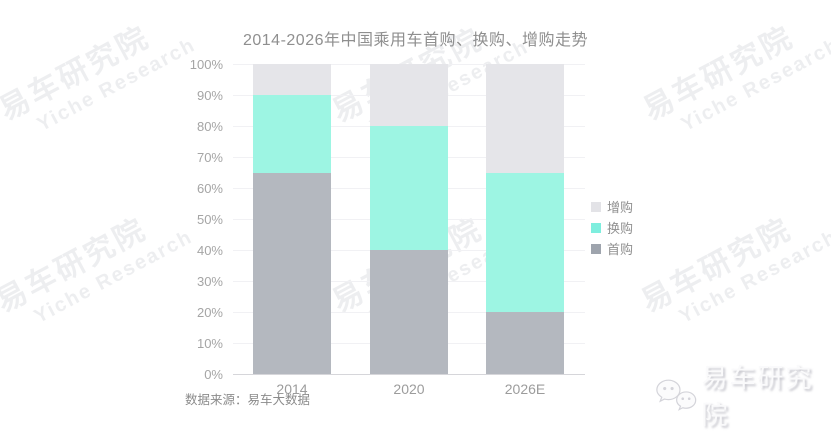 This screenshot has width=831, height=432. Describe the element at coordinates (620, 249) in the screenshot. I see `legend-label: 首购` at that location.